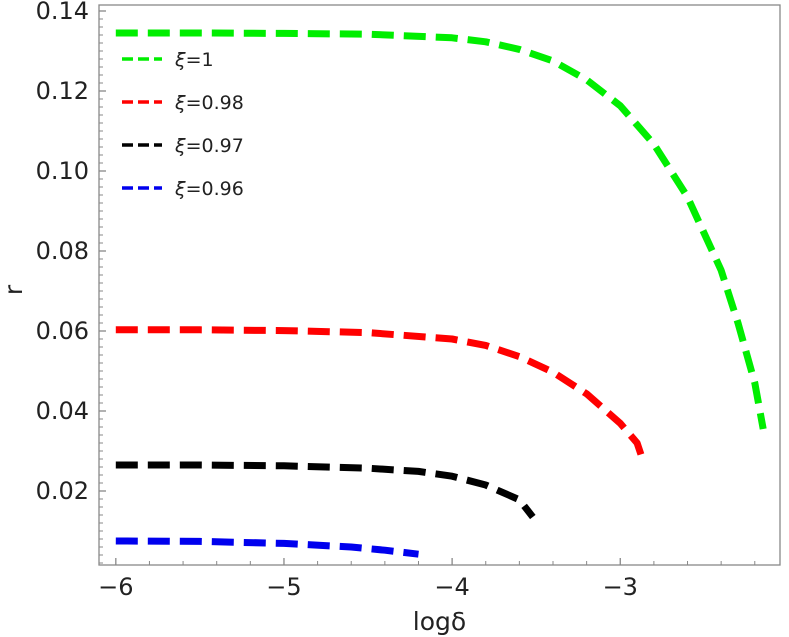 The image size is (789, 637). Describe the element at coordinates (62, 171) in the screenshot. I see `y-tick-label: 0.10` at that location.